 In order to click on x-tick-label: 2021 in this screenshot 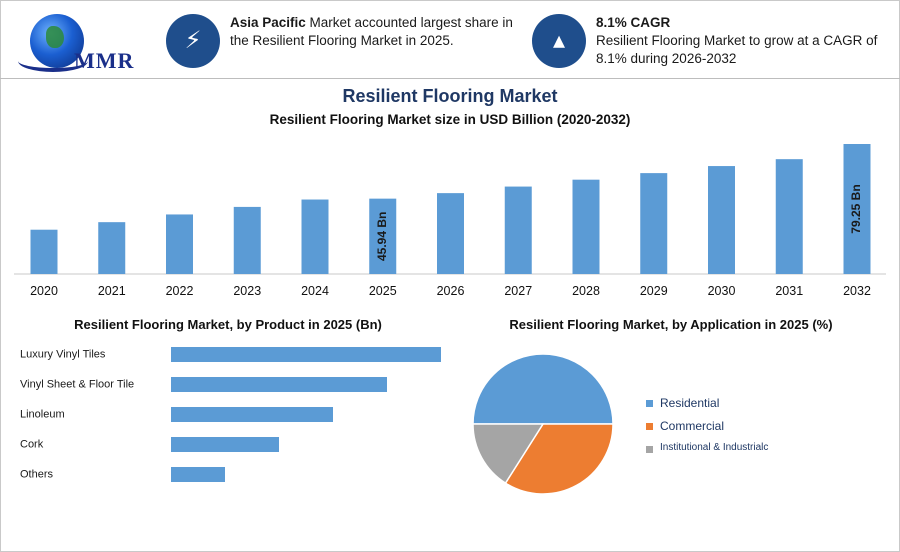, I will do `click(112, 291)`.